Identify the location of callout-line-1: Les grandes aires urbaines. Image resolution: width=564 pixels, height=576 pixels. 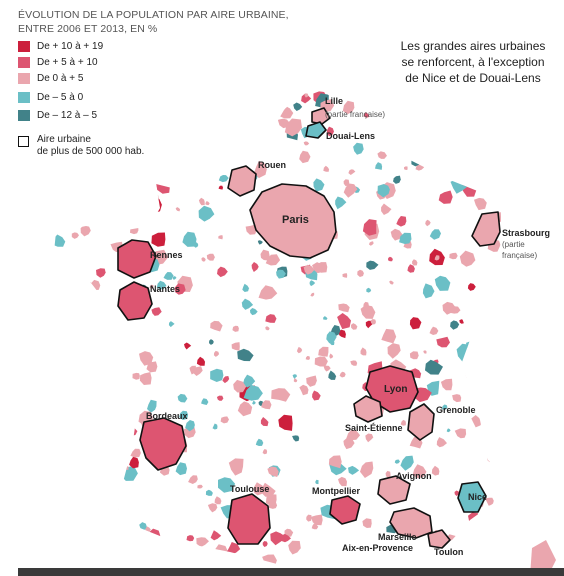
(473, 46).